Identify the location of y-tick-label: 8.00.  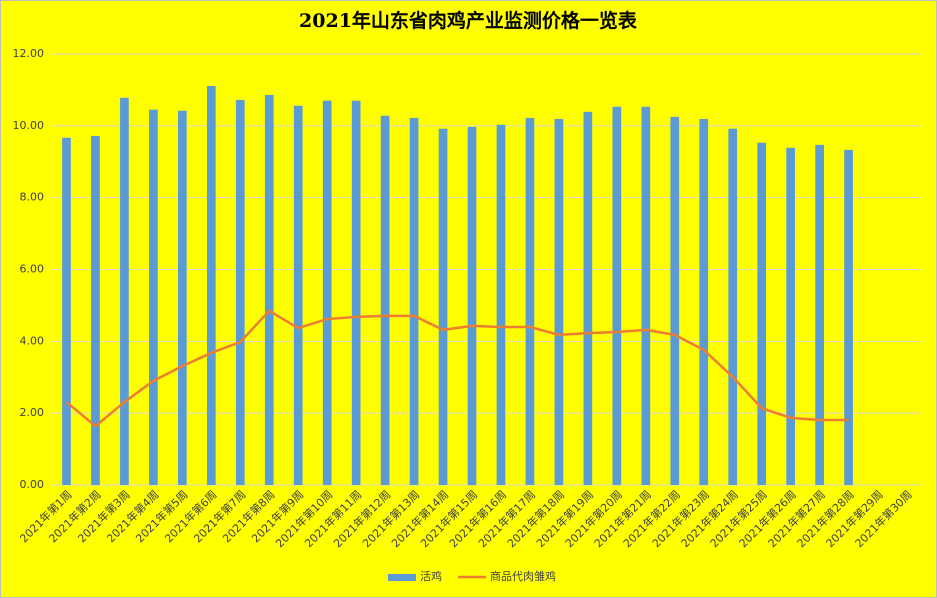
(32, 197).